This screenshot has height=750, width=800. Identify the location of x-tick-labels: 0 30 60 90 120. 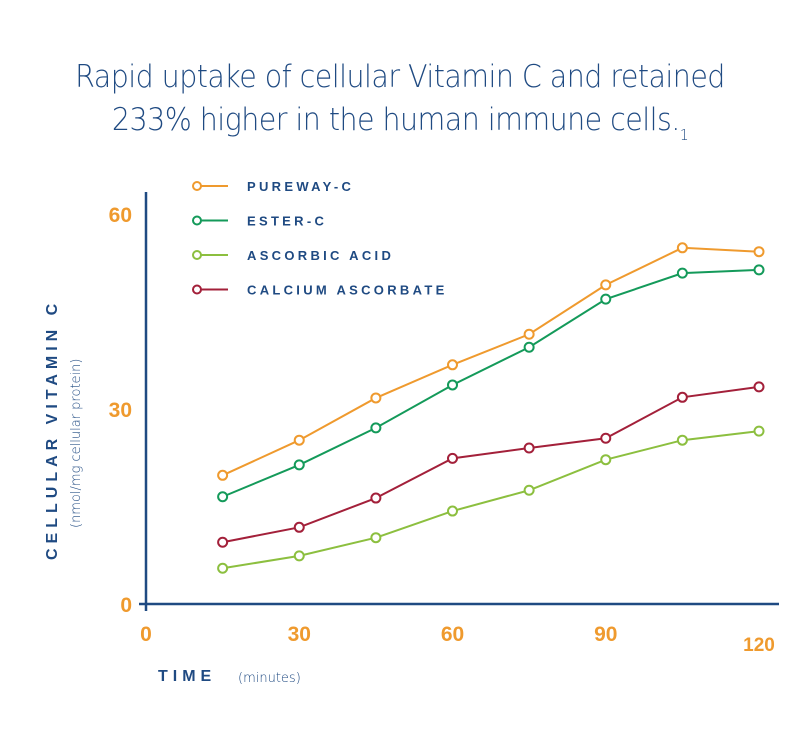
(457, 639).